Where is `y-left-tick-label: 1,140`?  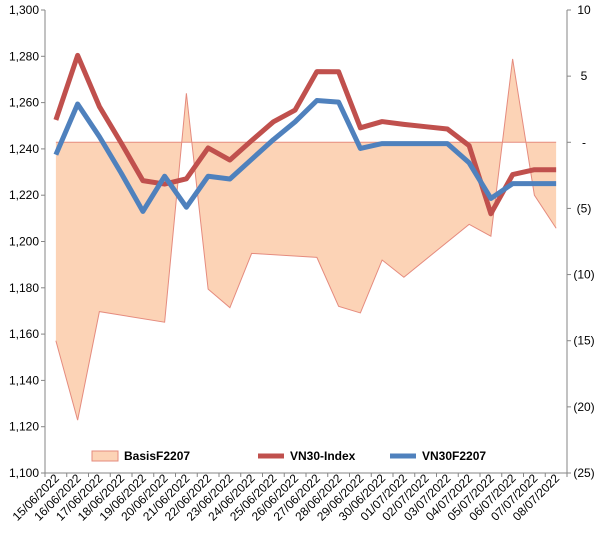
y-left-tick-label: 1,140 is located at coordinates (24, 380).